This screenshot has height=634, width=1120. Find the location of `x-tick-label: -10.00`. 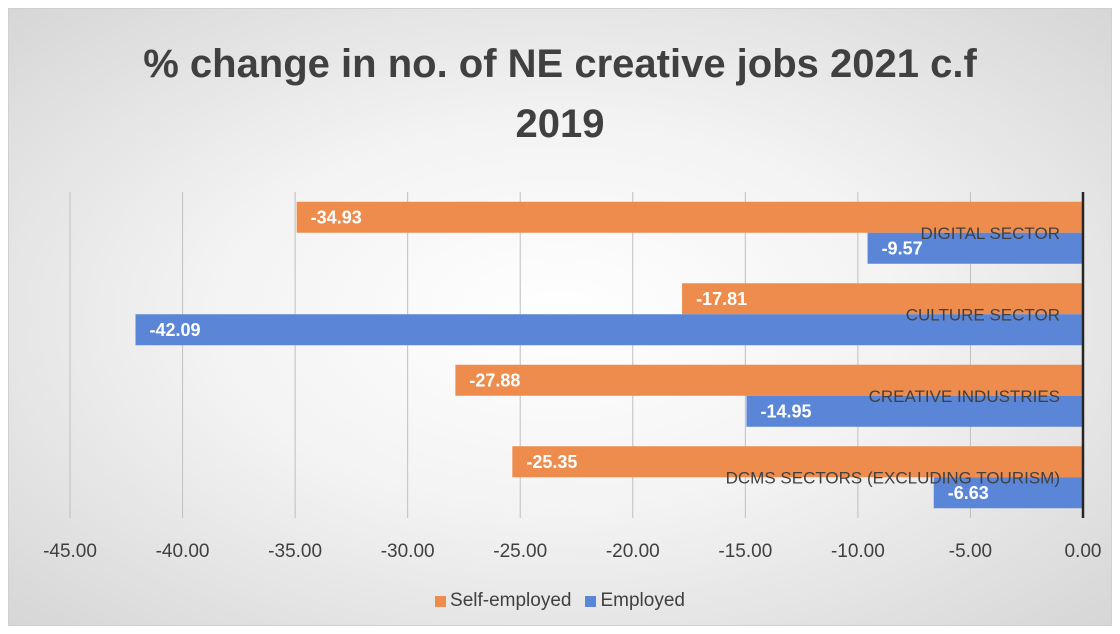

x-tick-label: -10.00 is located at coordinates (858, 551).